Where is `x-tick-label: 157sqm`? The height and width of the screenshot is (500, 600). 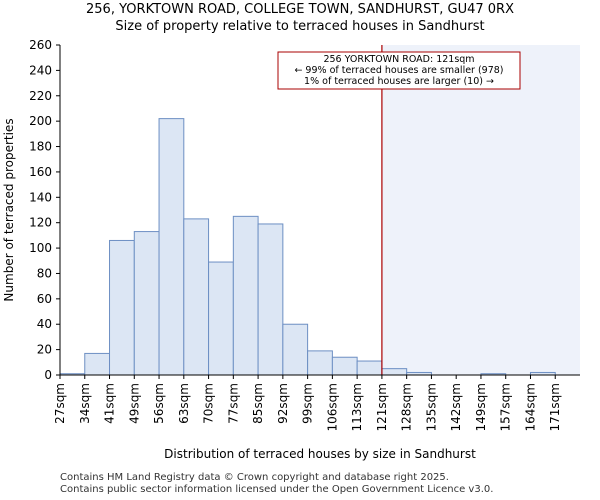
x-tick-label: 157sqm is located at coordinates (506, 407).